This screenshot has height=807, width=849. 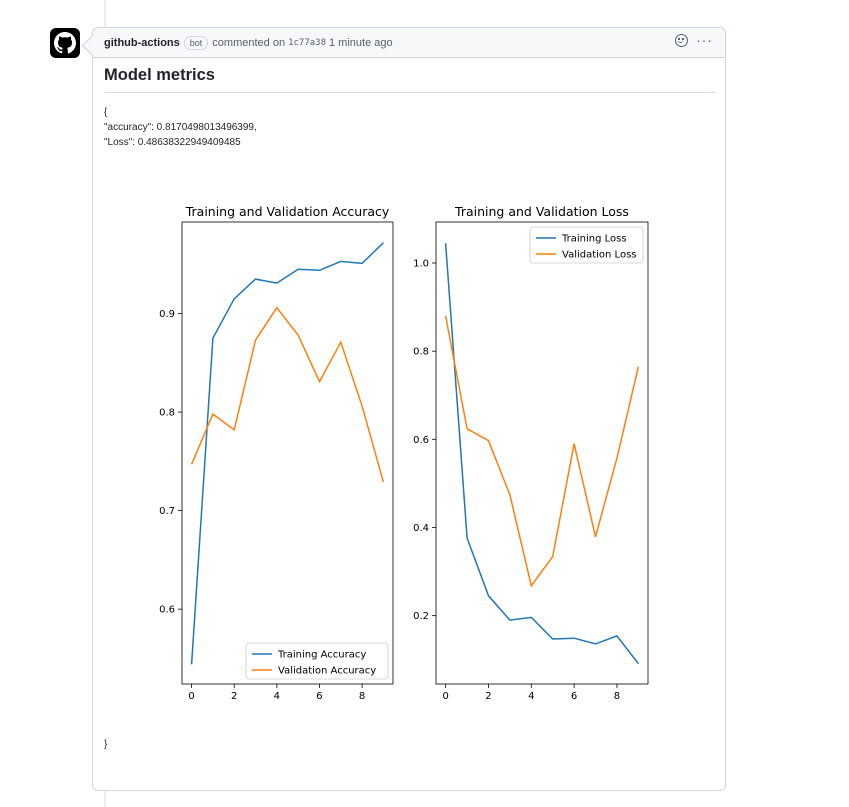 I want to click on json-close: }, so click(x=106, y=744).